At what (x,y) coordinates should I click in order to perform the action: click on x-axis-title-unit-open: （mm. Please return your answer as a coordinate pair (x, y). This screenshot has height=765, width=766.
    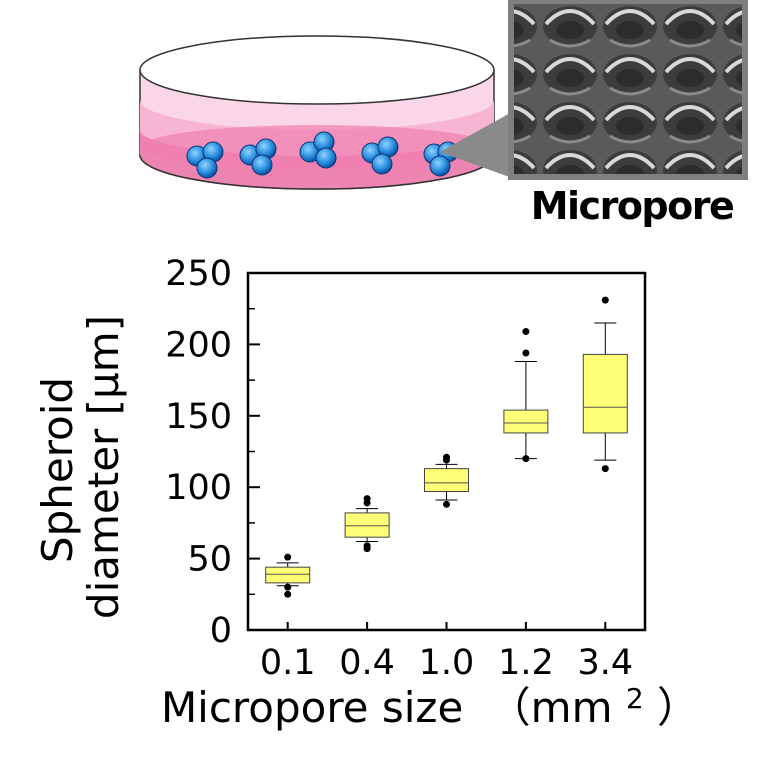
    Looking at the image, I should click on (551, 707).